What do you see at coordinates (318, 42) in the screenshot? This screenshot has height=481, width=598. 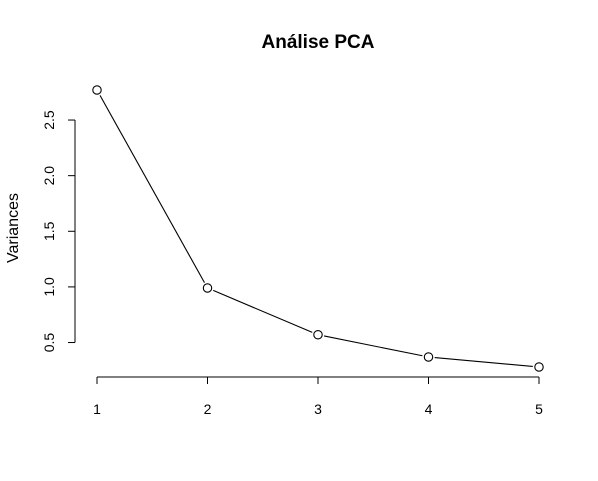 I see `chart-title: Análise PCA` at bounding box center [318, 42].